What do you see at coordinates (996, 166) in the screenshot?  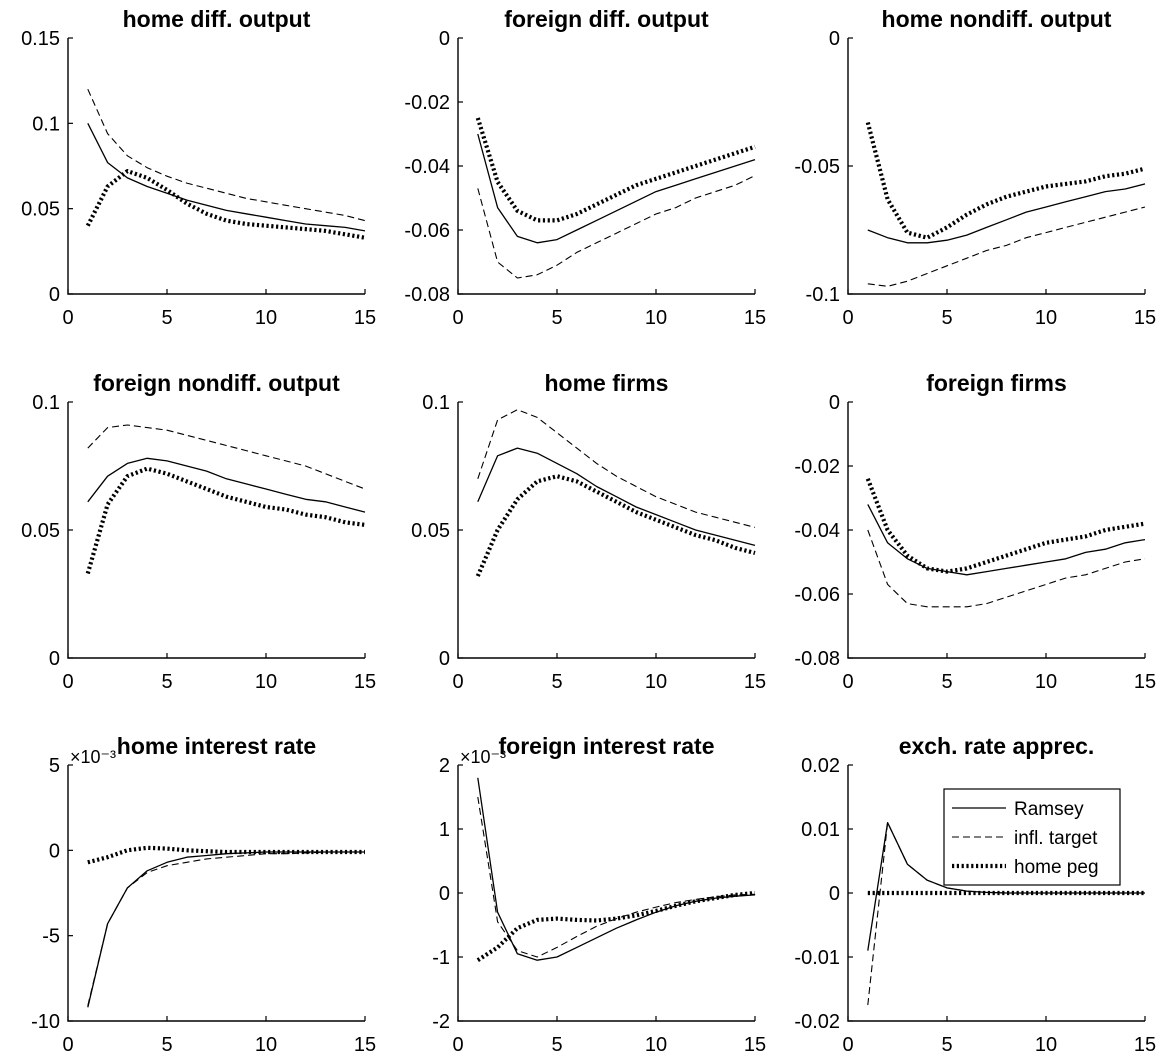 I see `axes-home-nondiff-output` at bounding box center [996, 166].